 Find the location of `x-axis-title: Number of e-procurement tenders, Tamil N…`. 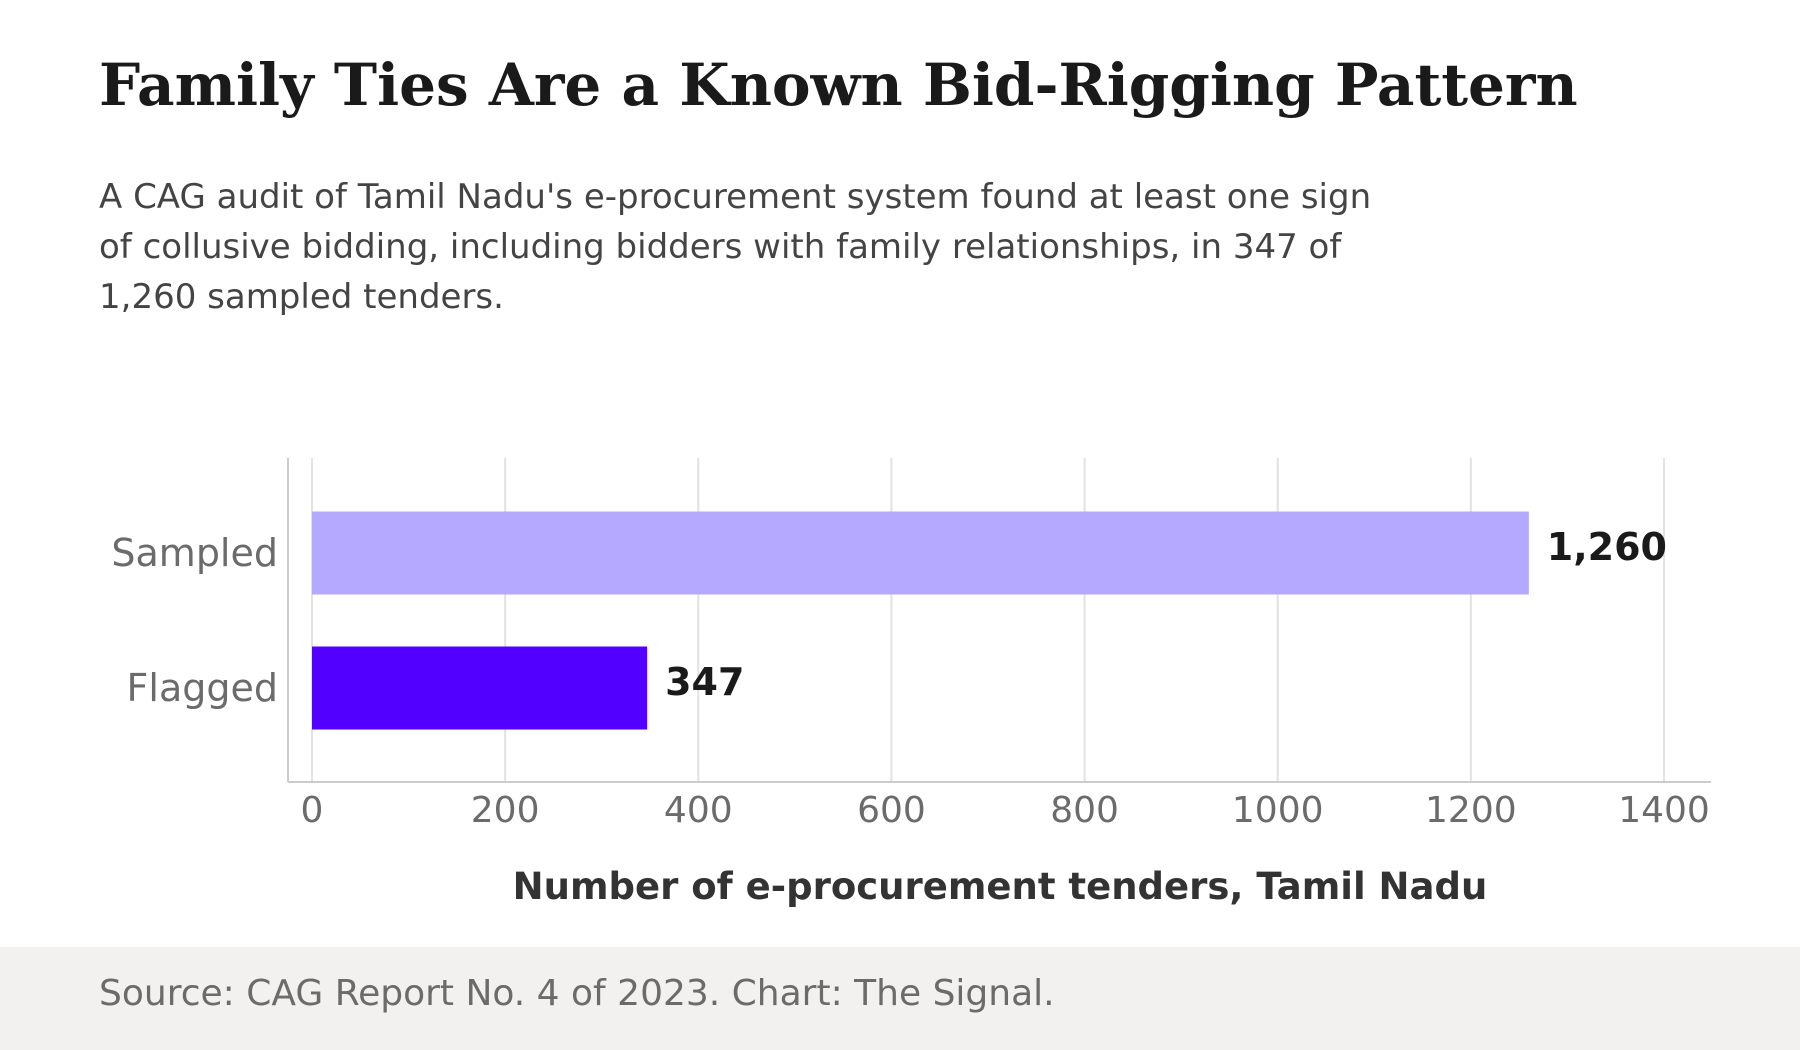

x-axis-title: Number of e-procurement tenders, Tamil N… is located at coordinates (1000, 886).